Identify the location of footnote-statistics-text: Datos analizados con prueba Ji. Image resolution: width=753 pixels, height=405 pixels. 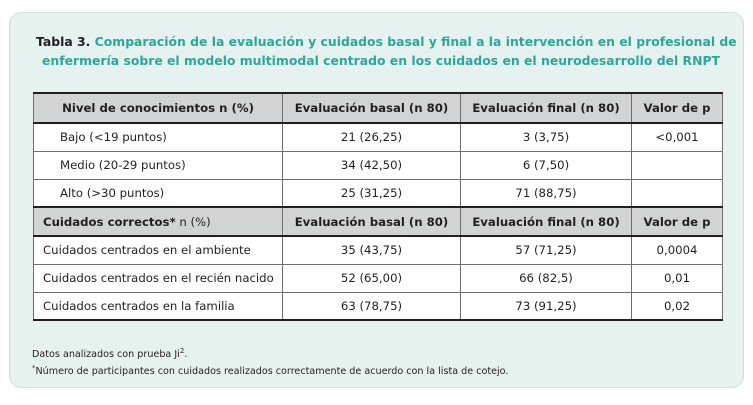
(106, 354).